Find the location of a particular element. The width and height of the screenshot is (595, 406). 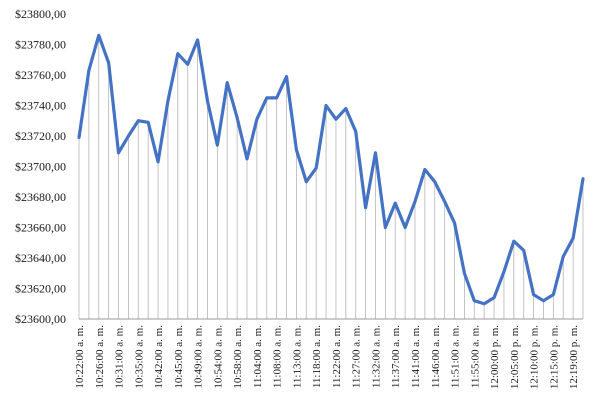

x-tick-label: 10:35:00 a. m. is located at coordinates (139, 357).